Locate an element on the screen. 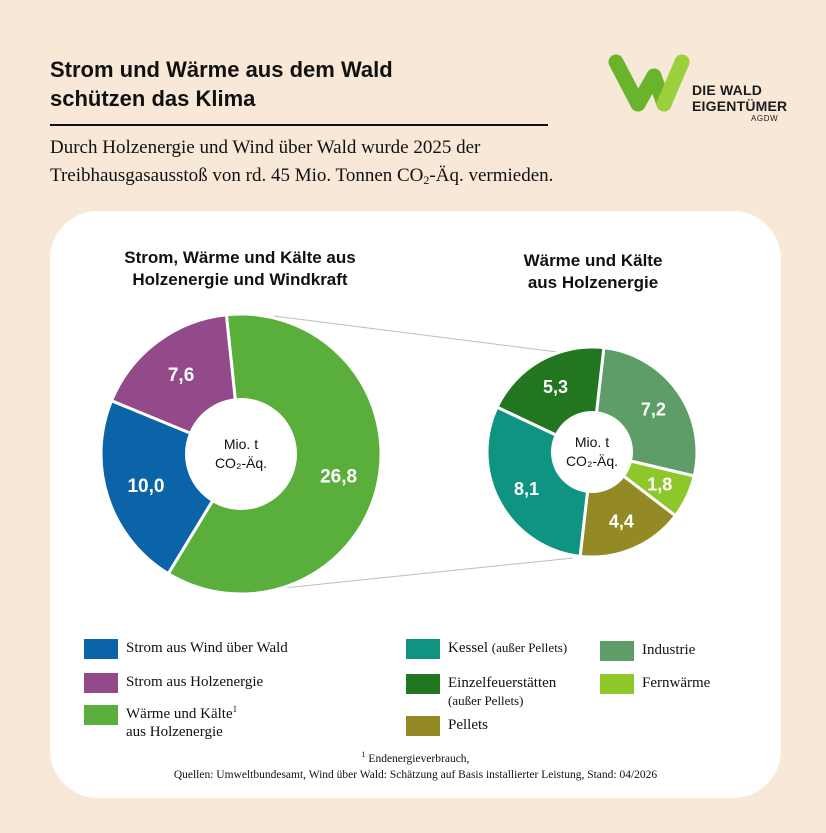 The image size is (826, 833). legend-label-main: Kessel is located at coordinates (468, 648).